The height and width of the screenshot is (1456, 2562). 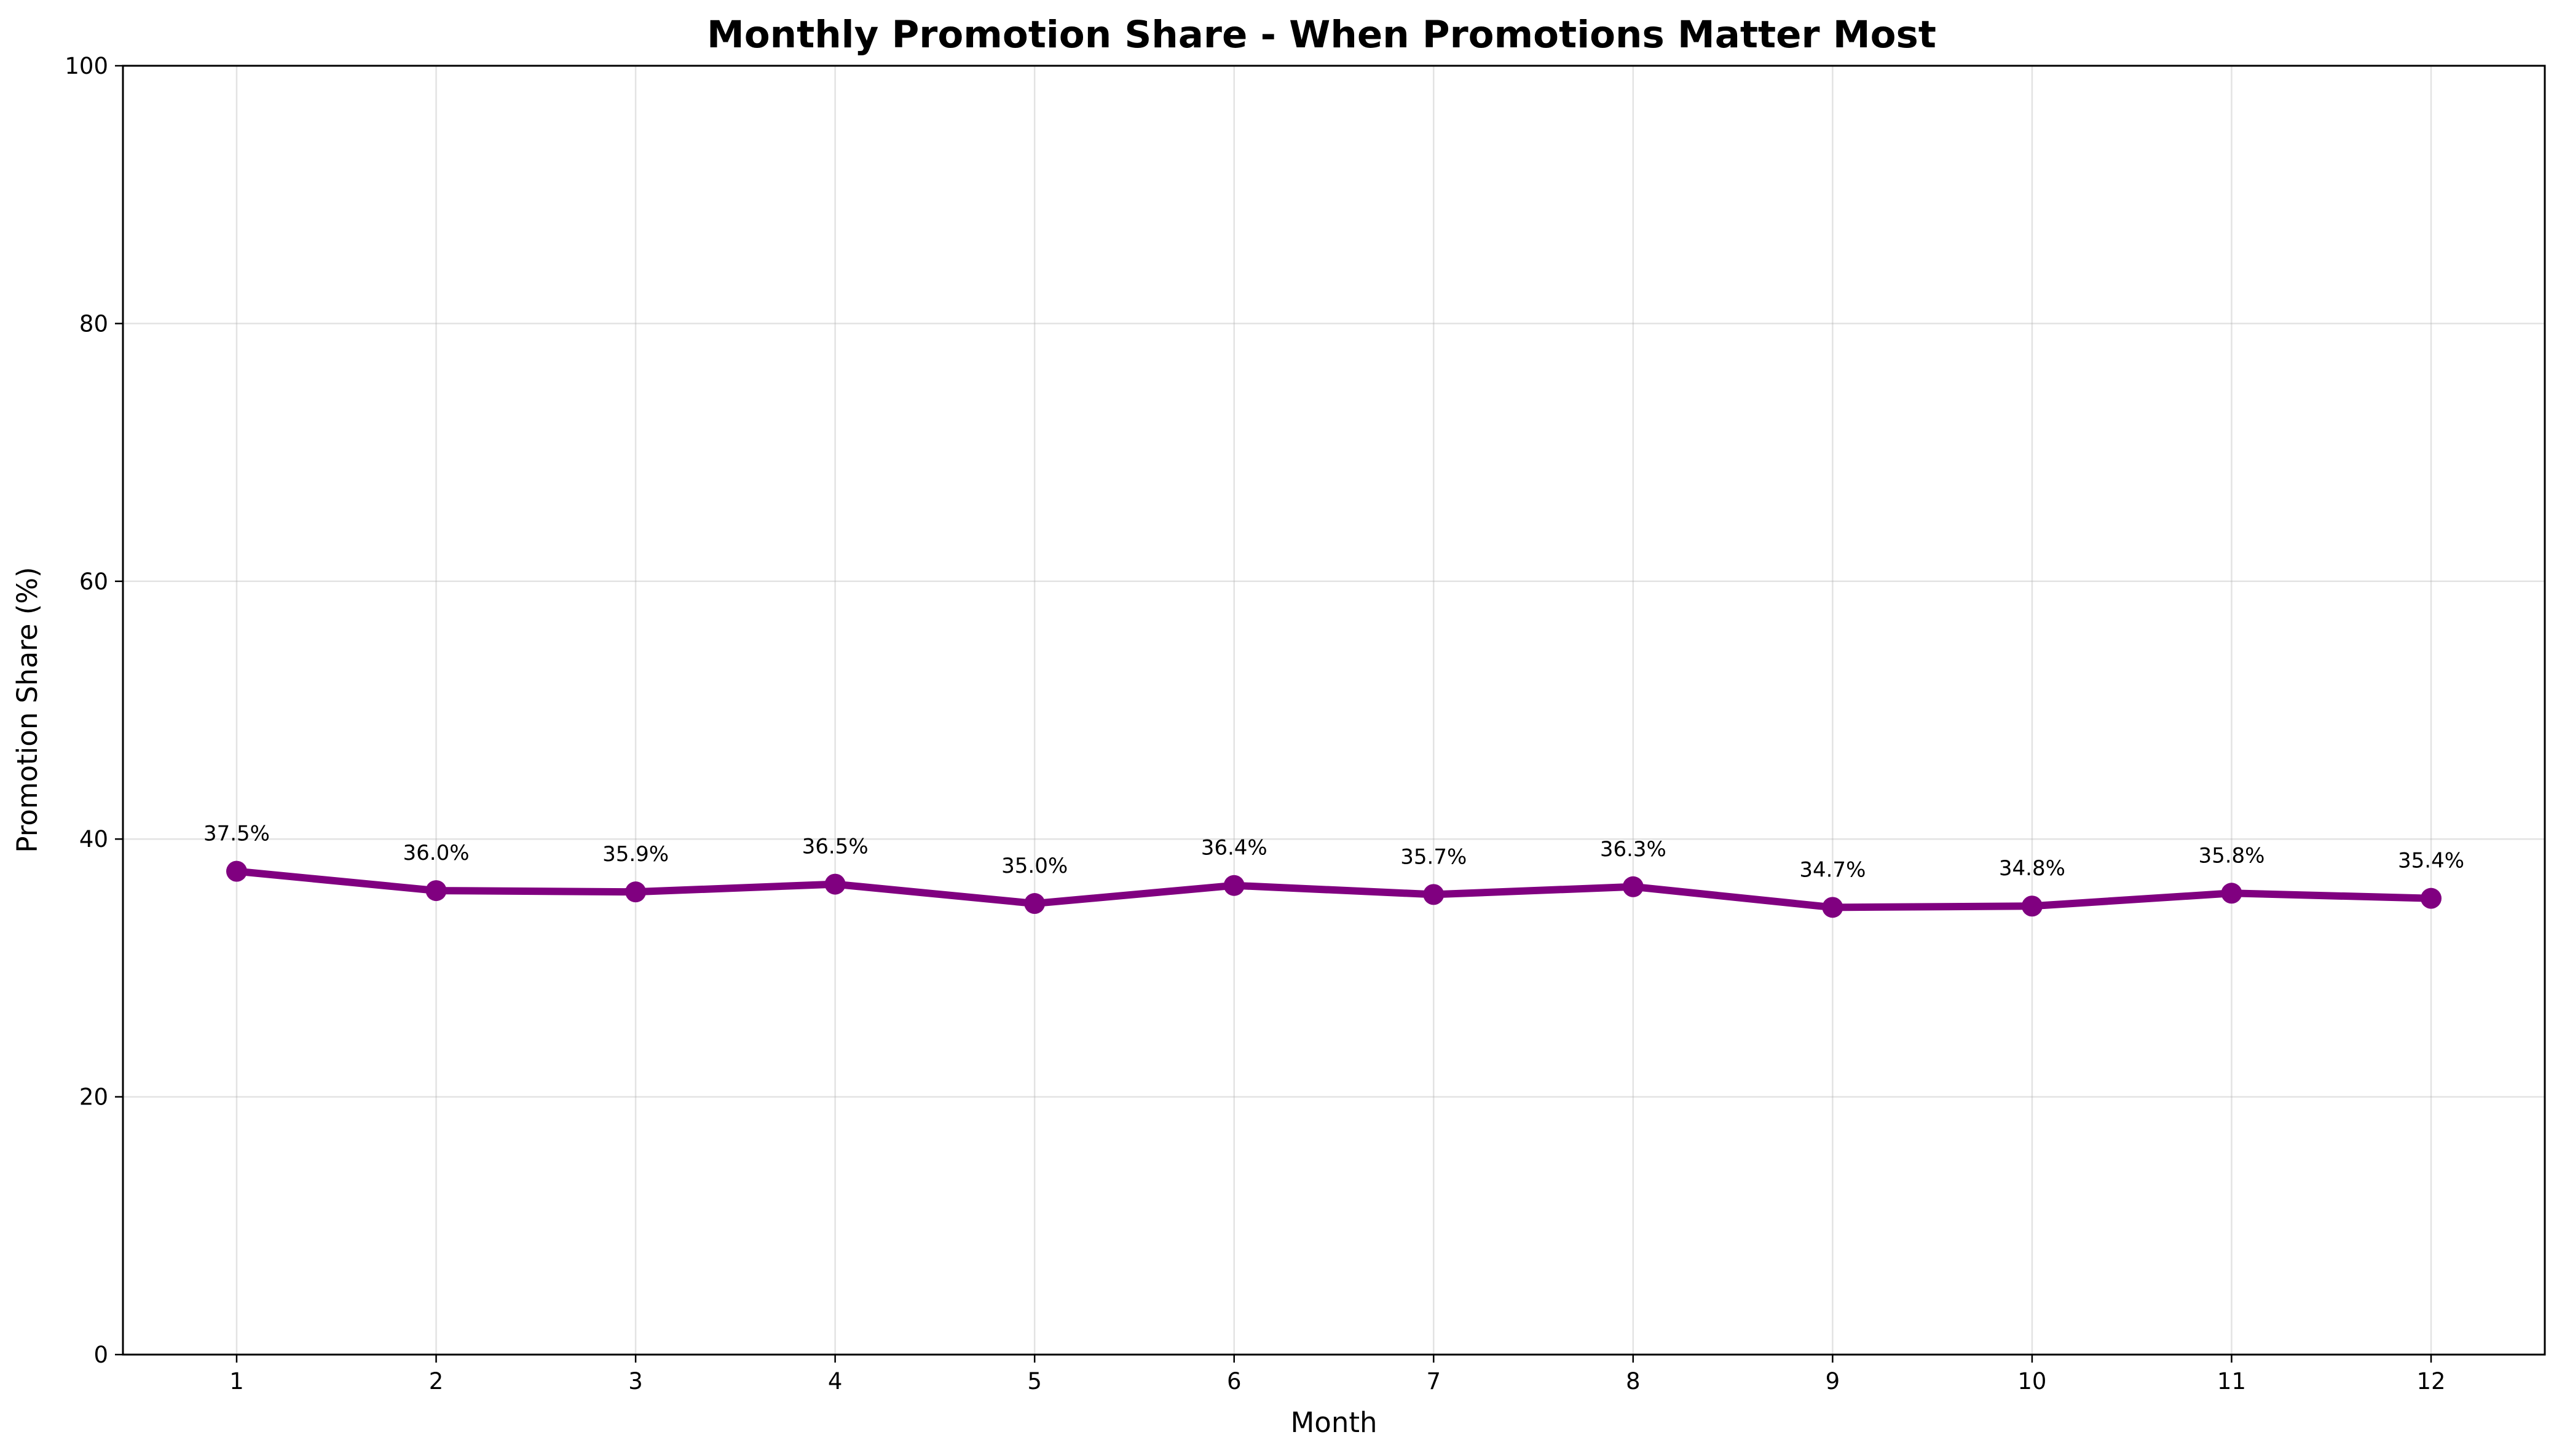 I want to click on data-label: 36.5%, so click(x=836, y=847).